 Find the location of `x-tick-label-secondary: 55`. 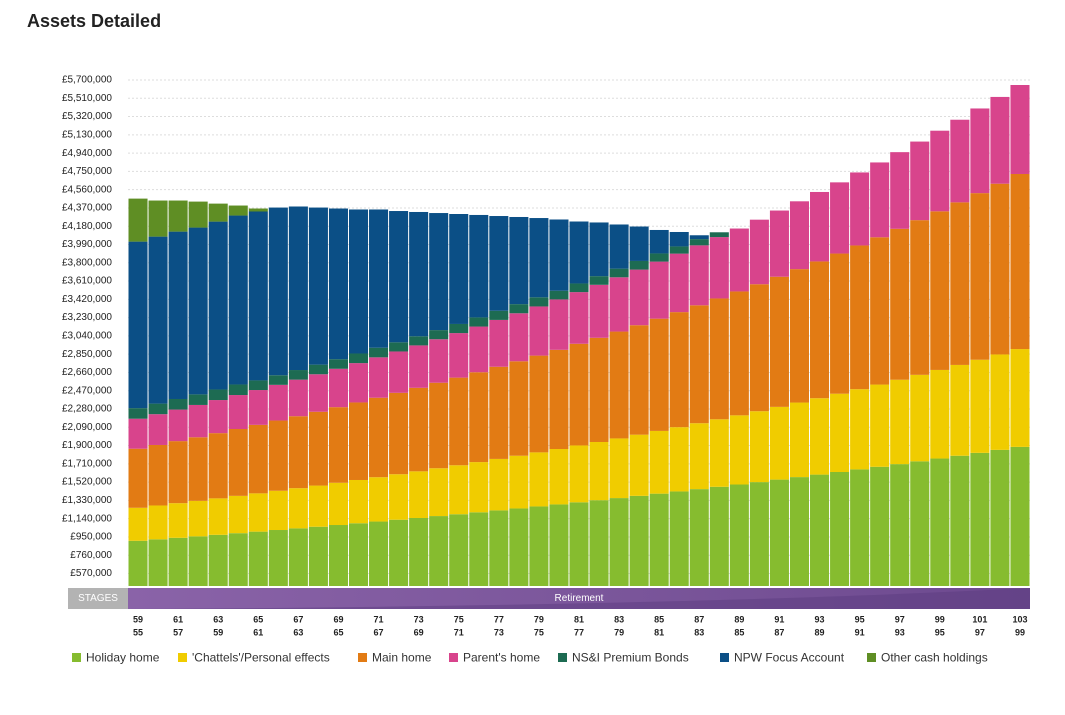

x-tick-label-secondary: 55 is located at coordinates (138, 632).